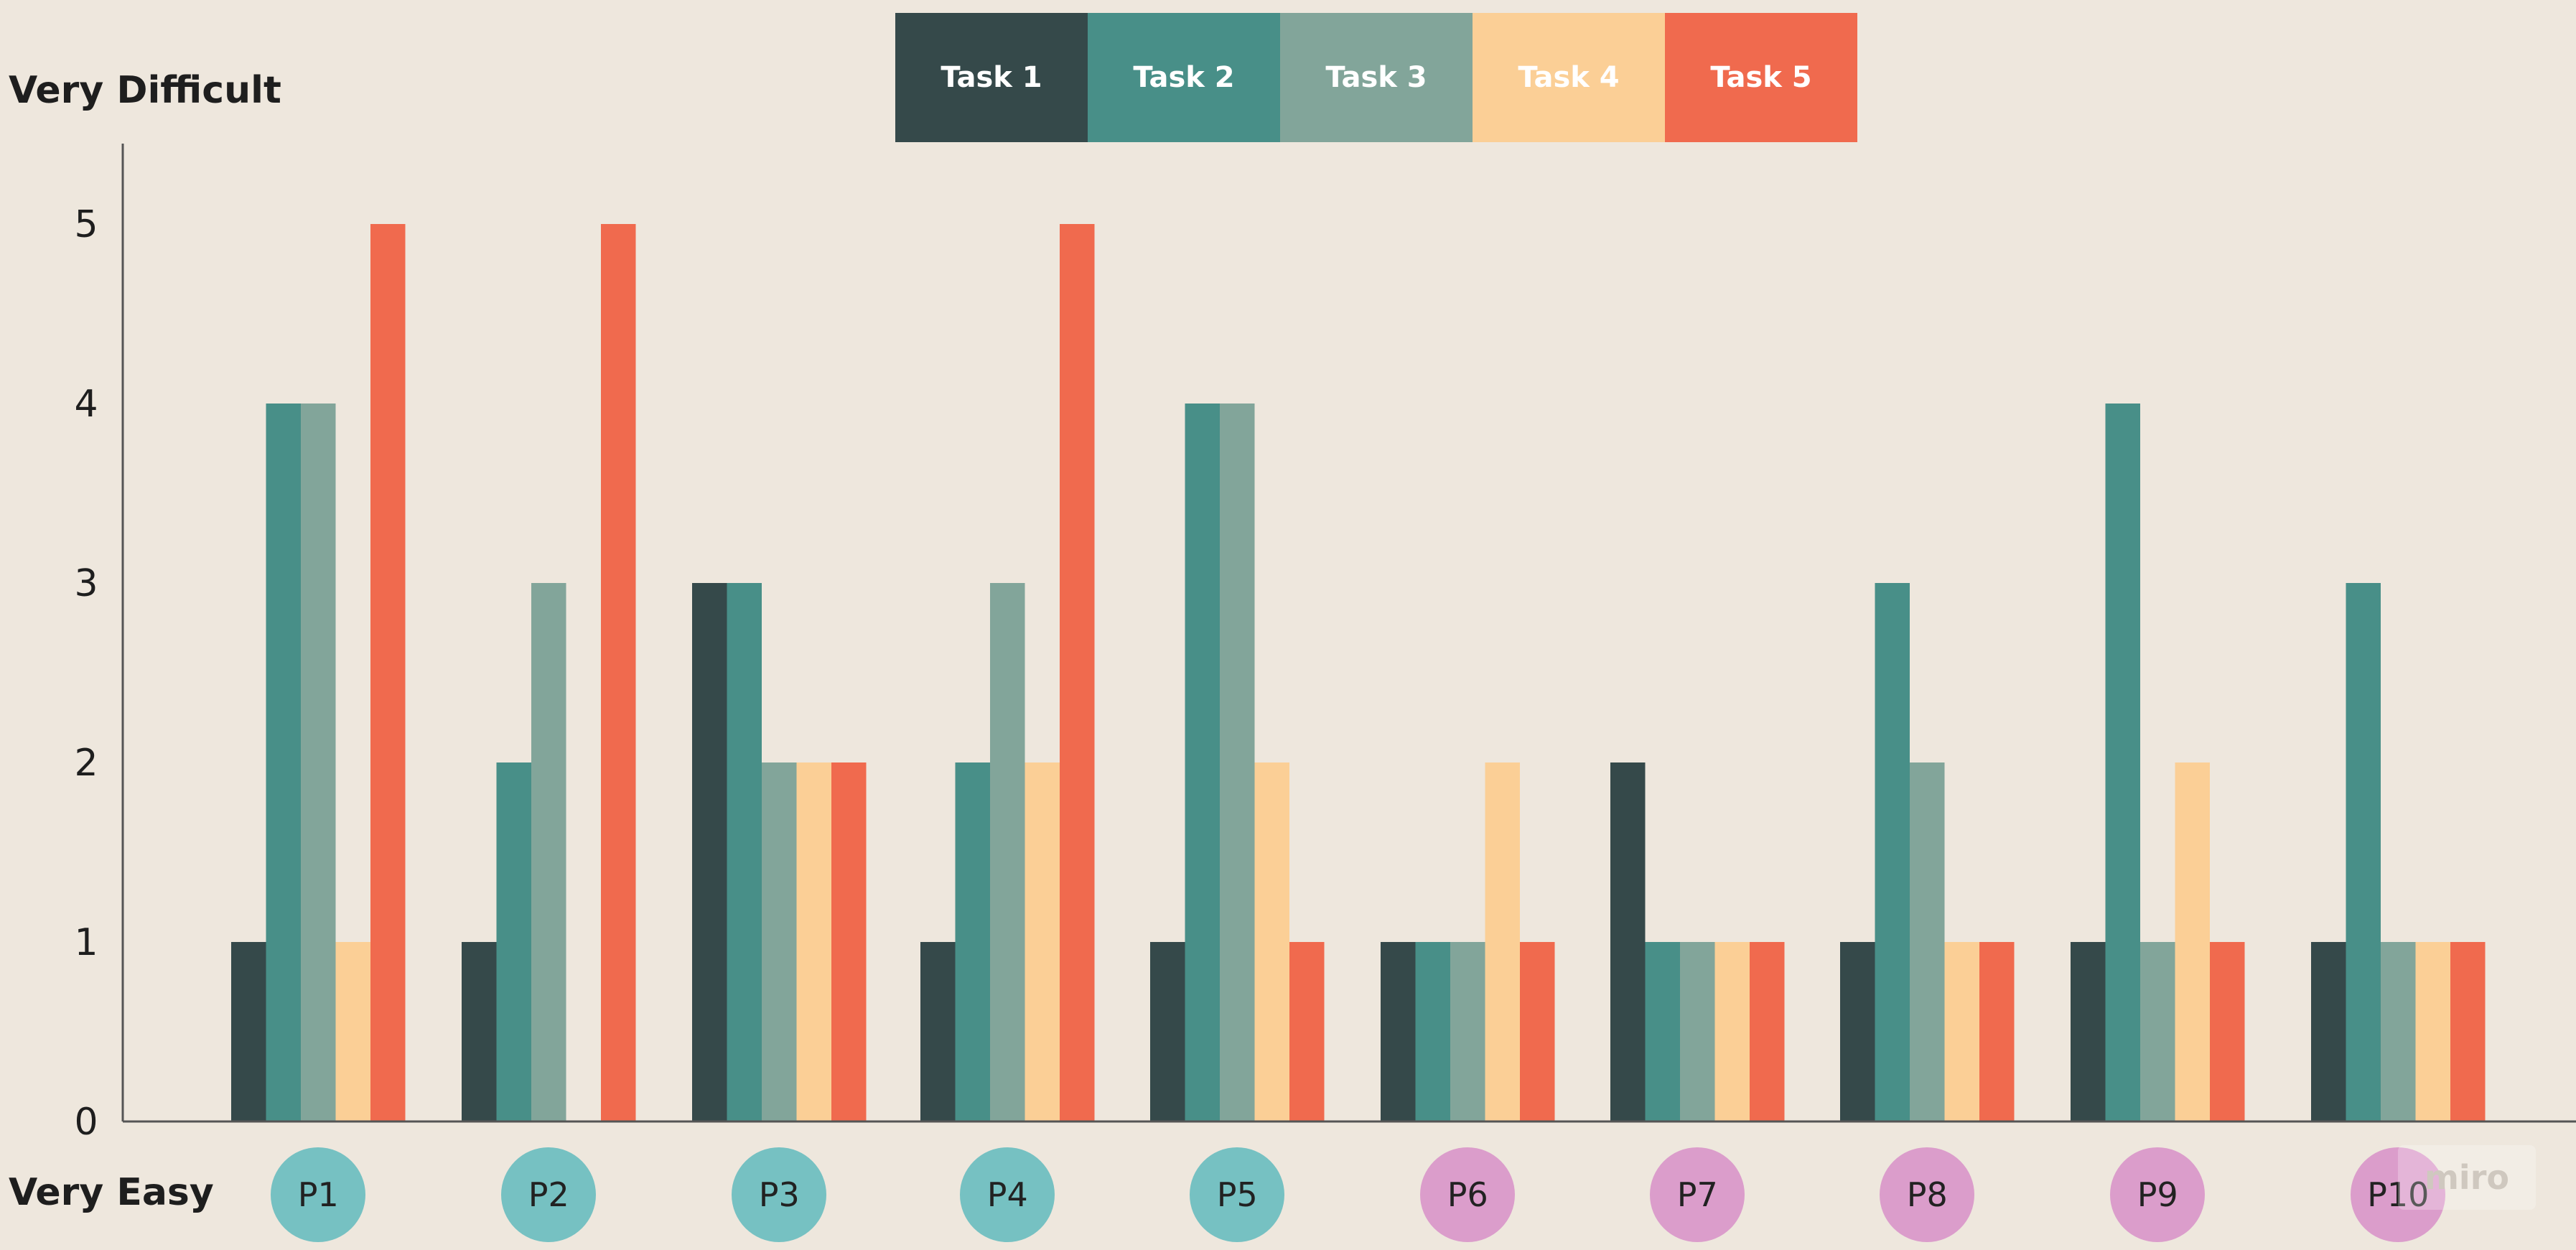  Describe the element at coordinates (779, 941) in the screenshot. I see `bar-p3-task3` at that location.